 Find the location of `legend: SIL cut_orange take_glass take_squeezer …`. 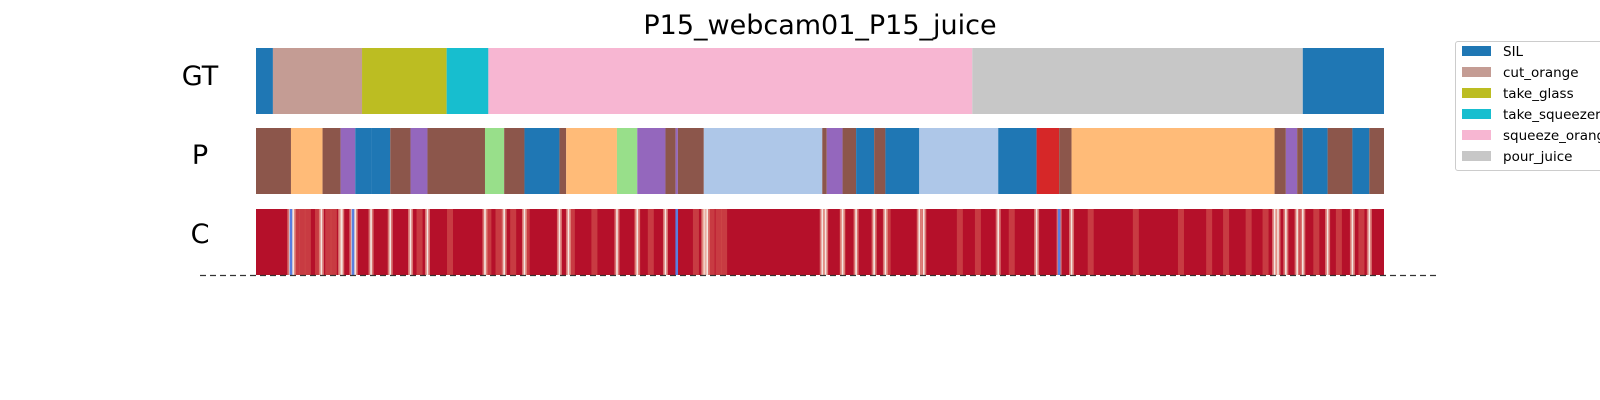

legend: SIL cut_orange take_glass take_squeezer … is located at coordinates (1527, 106).